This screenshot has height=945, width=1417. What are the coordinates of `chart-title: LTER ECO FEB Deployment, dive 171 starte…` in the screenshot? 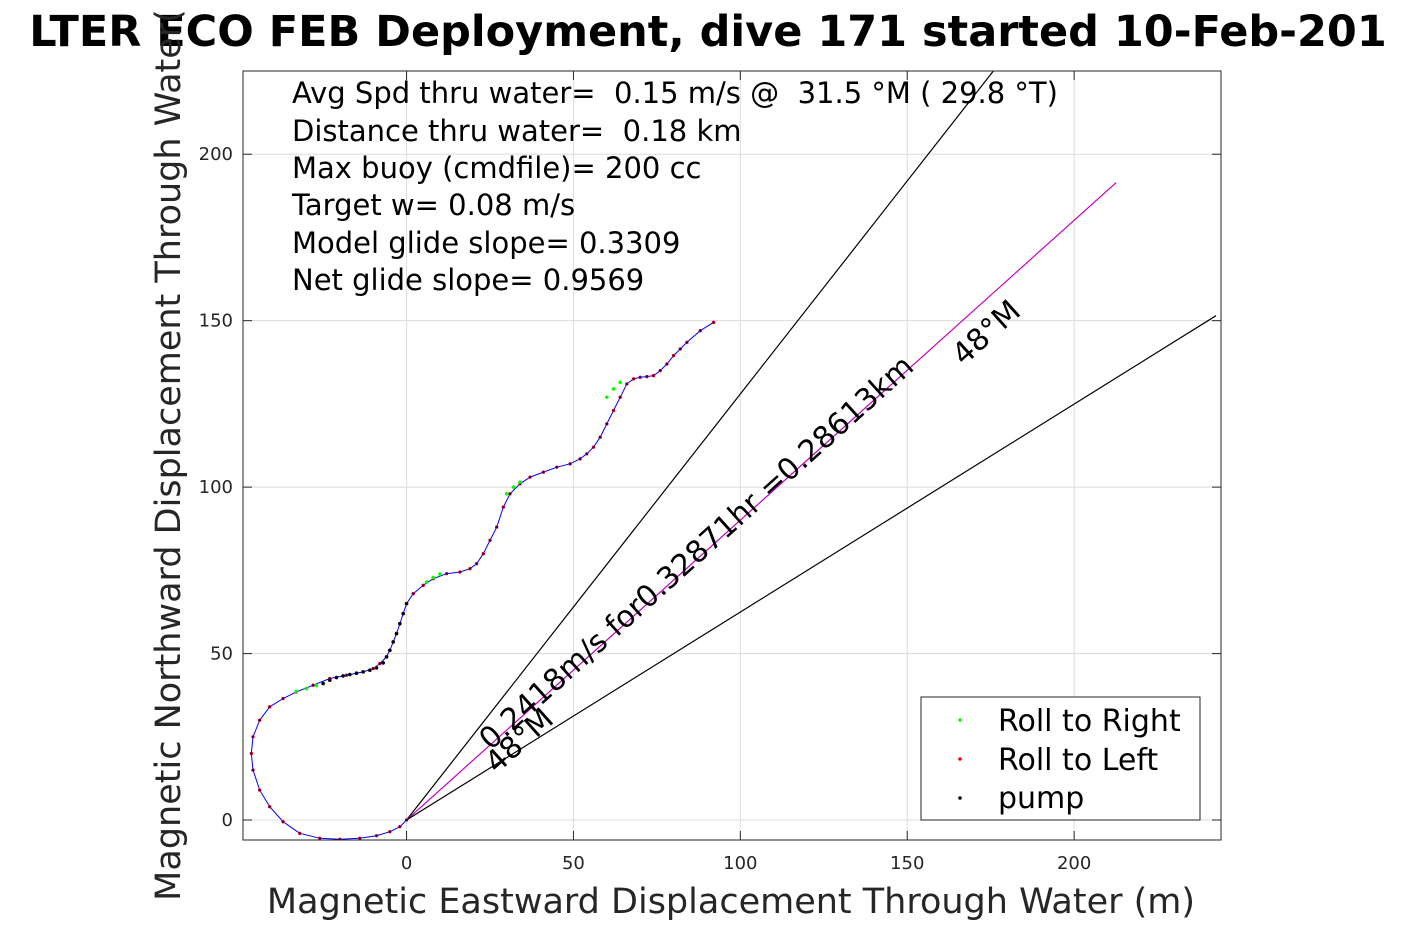 It's located at (708, 32).